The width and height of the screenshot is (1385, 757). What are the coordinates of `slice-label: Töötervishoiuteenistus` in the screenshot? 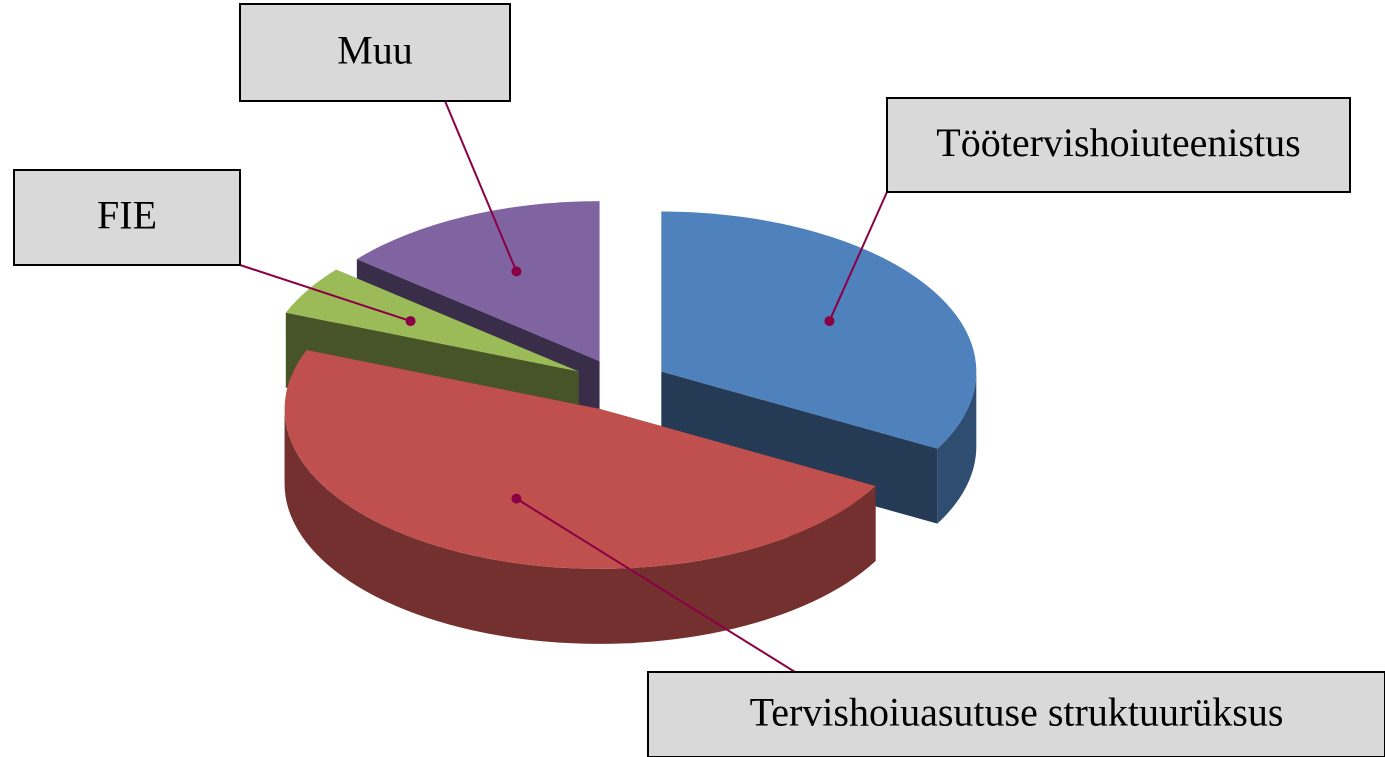 It's located at (1118, 142).